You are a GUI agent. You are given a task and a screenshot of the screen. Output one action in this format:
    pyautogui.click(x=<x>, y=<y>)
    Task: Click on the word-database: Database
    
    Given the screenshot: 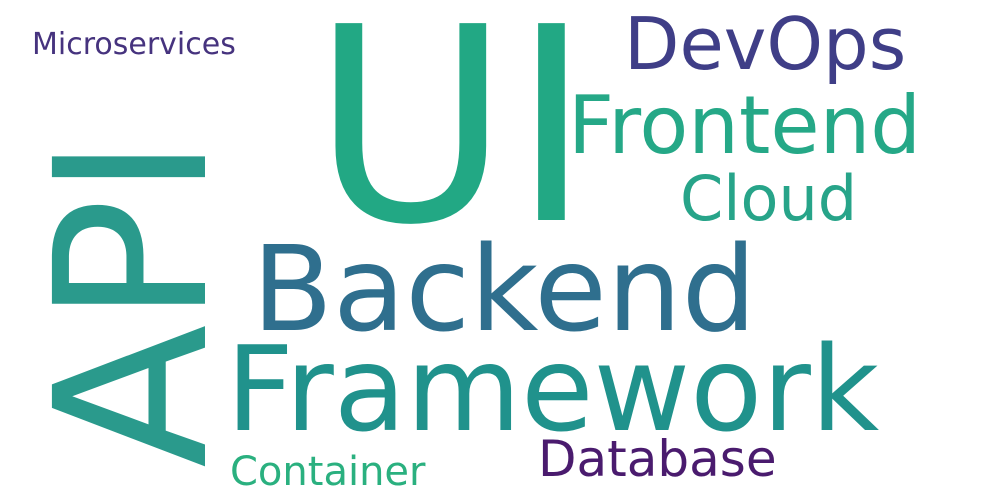 What is the action you would take?
    pyautogui.click(x=657, y=459)
    